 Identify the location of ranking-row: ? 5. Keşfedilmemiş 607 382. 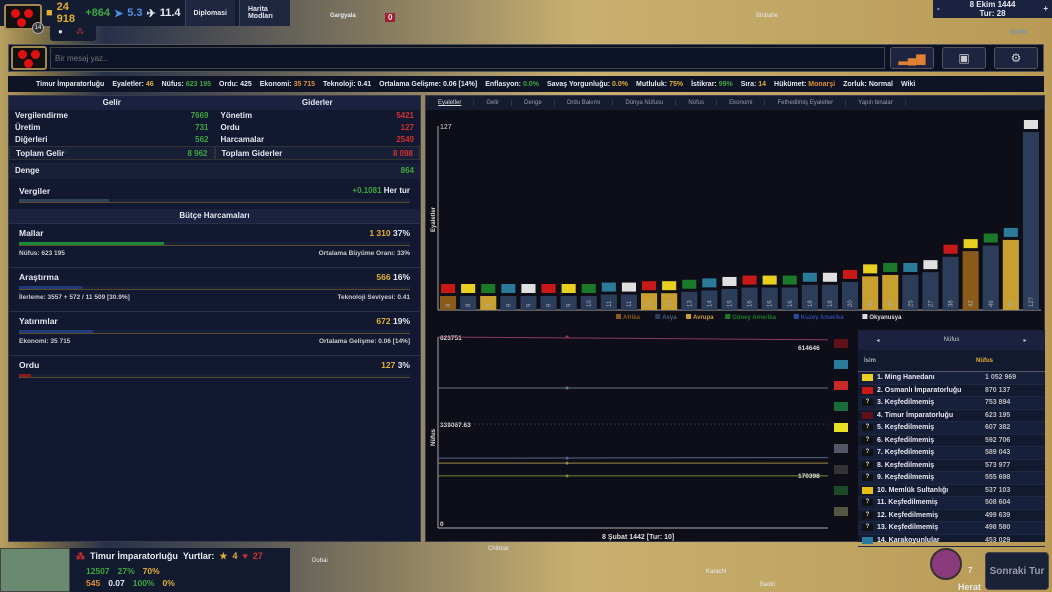
(951, 428).